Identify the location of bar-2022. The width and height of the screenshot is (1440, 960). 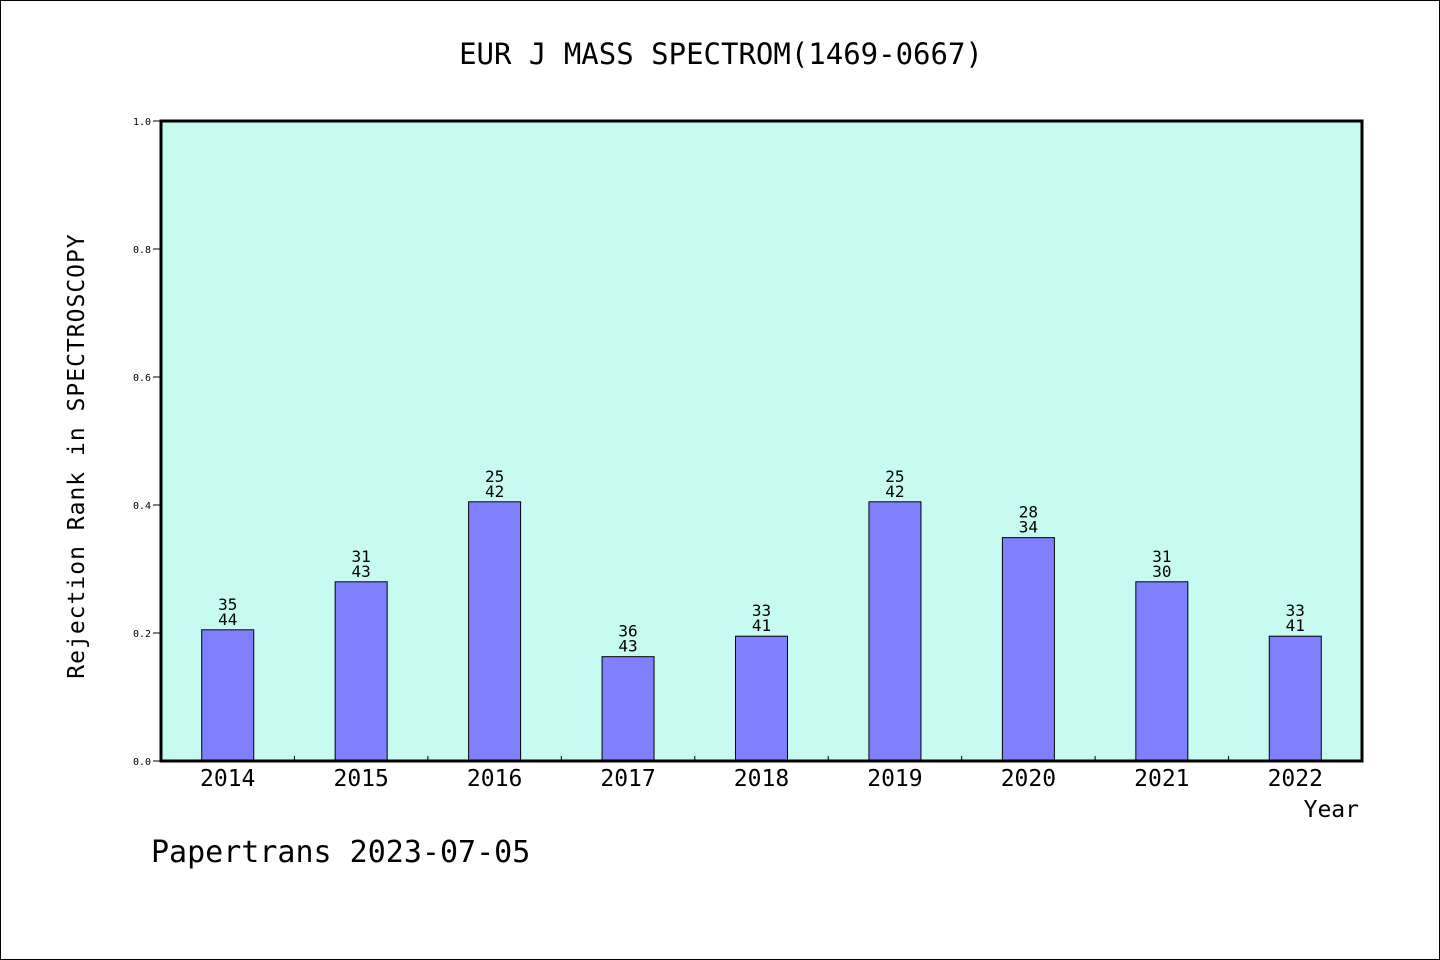
(1295, 698).